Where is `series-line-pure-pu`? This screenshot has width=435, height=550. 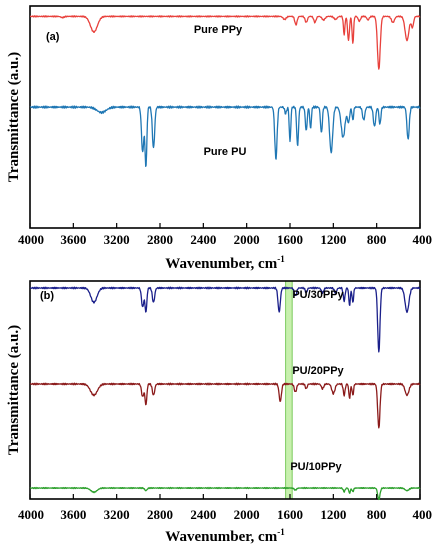 series-line-pure-pu is located at coordinates (225, 136).